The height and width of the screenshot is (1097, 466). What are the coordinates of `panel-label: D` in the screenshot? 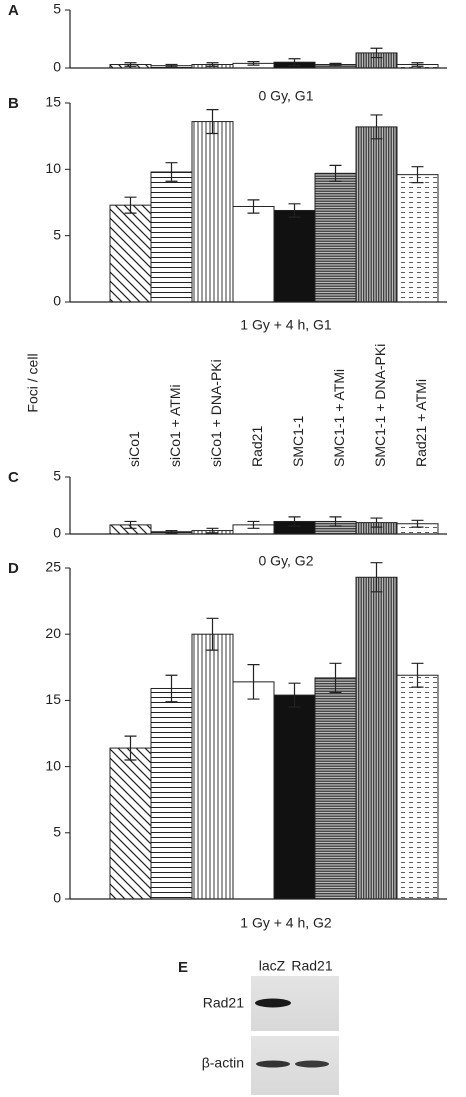 It's located at (13, 568).